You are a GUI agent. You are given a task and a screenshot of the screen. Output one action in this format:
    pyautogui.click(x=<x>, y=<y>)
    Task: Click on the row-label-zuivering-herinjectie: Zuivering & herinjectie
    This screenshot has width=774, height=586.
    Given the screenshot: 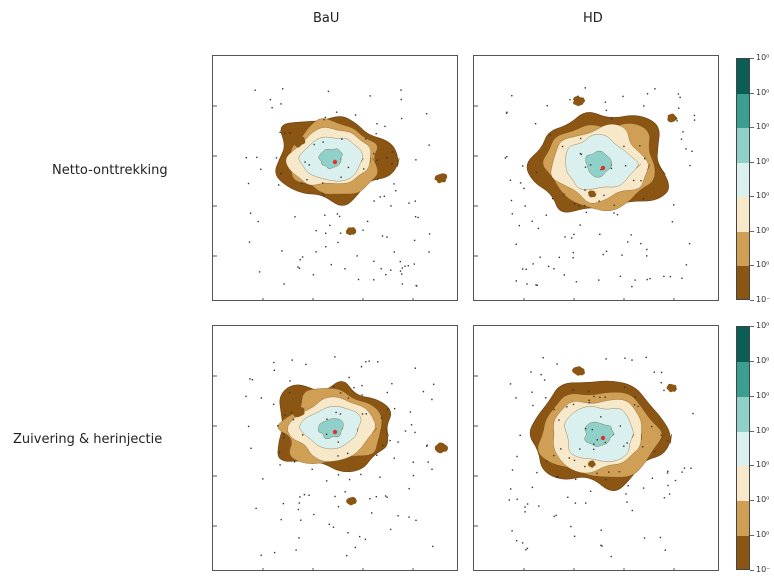 What is the action you would take?
    pyautogui.click(x=88, y=439)
    